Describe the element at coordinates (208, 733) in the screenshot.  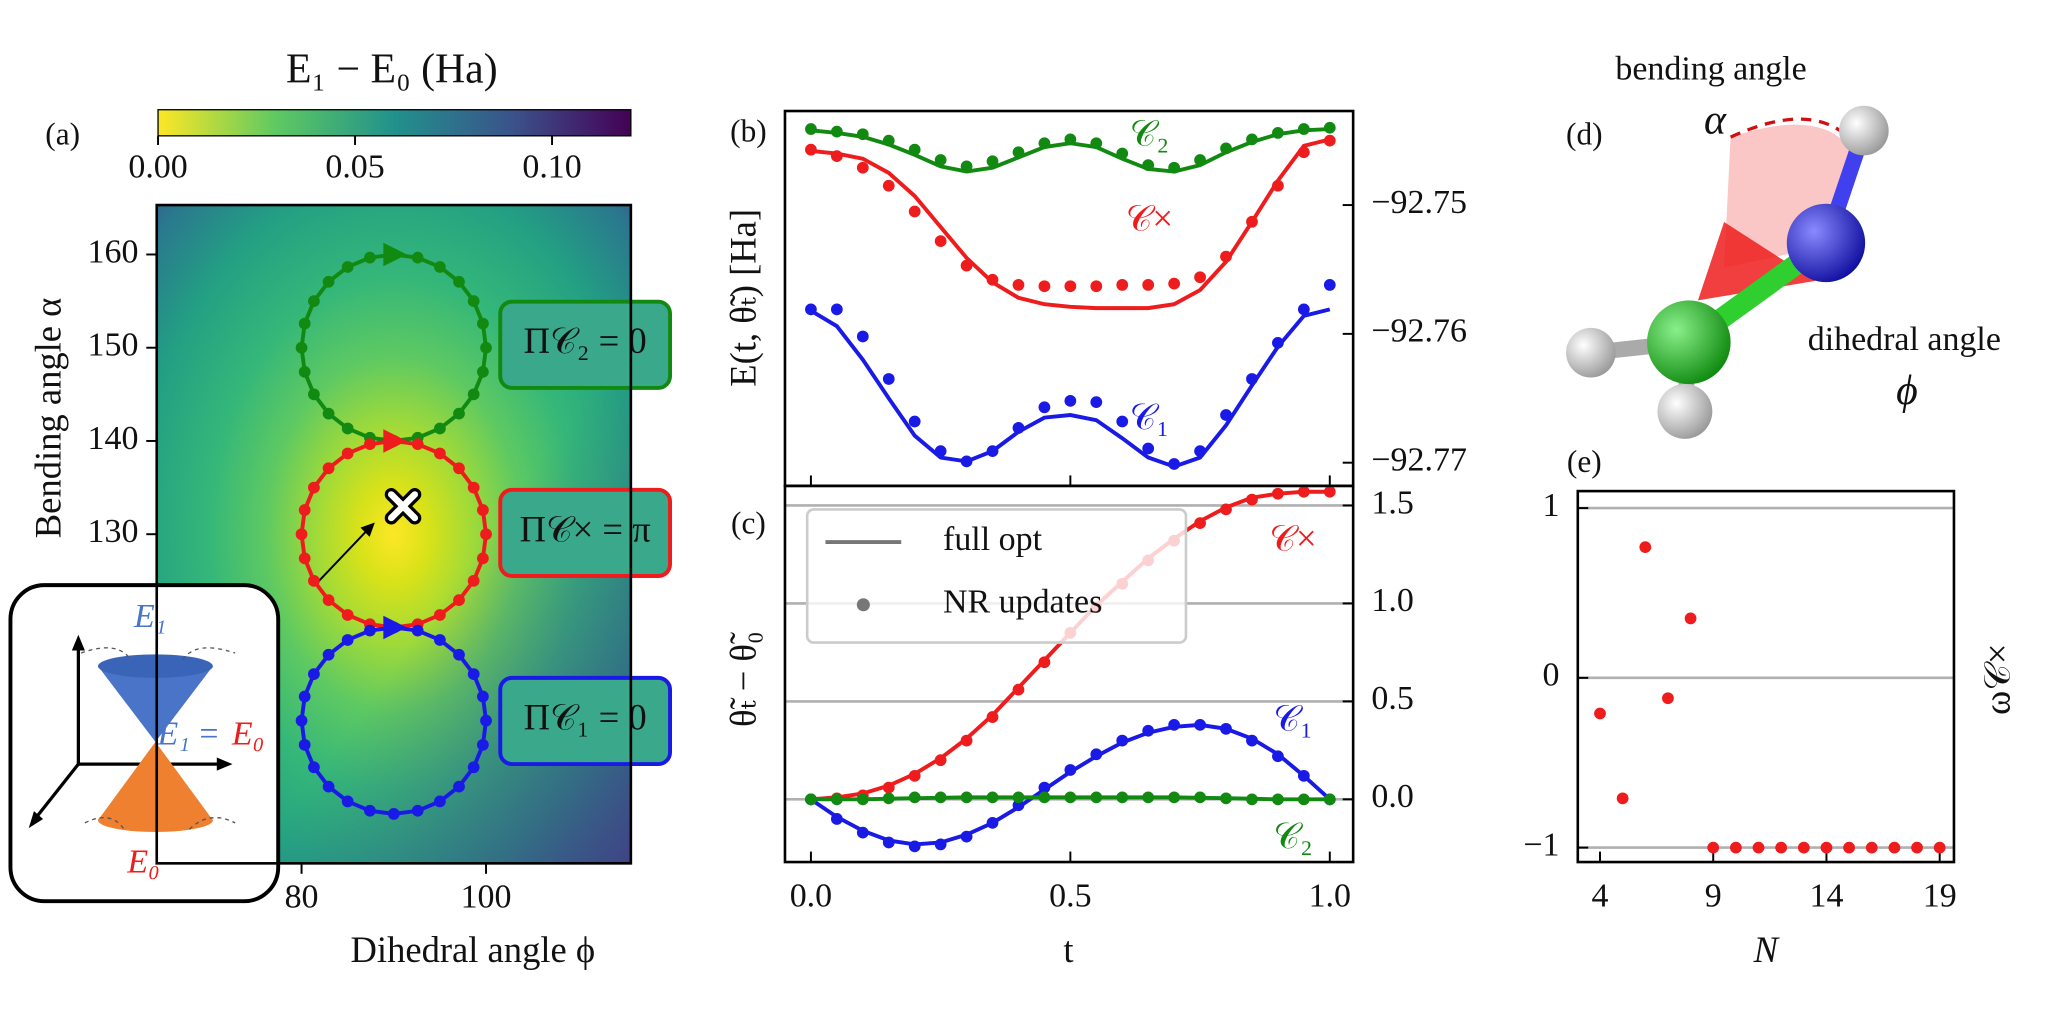
I see `inset-label: =` at that location.